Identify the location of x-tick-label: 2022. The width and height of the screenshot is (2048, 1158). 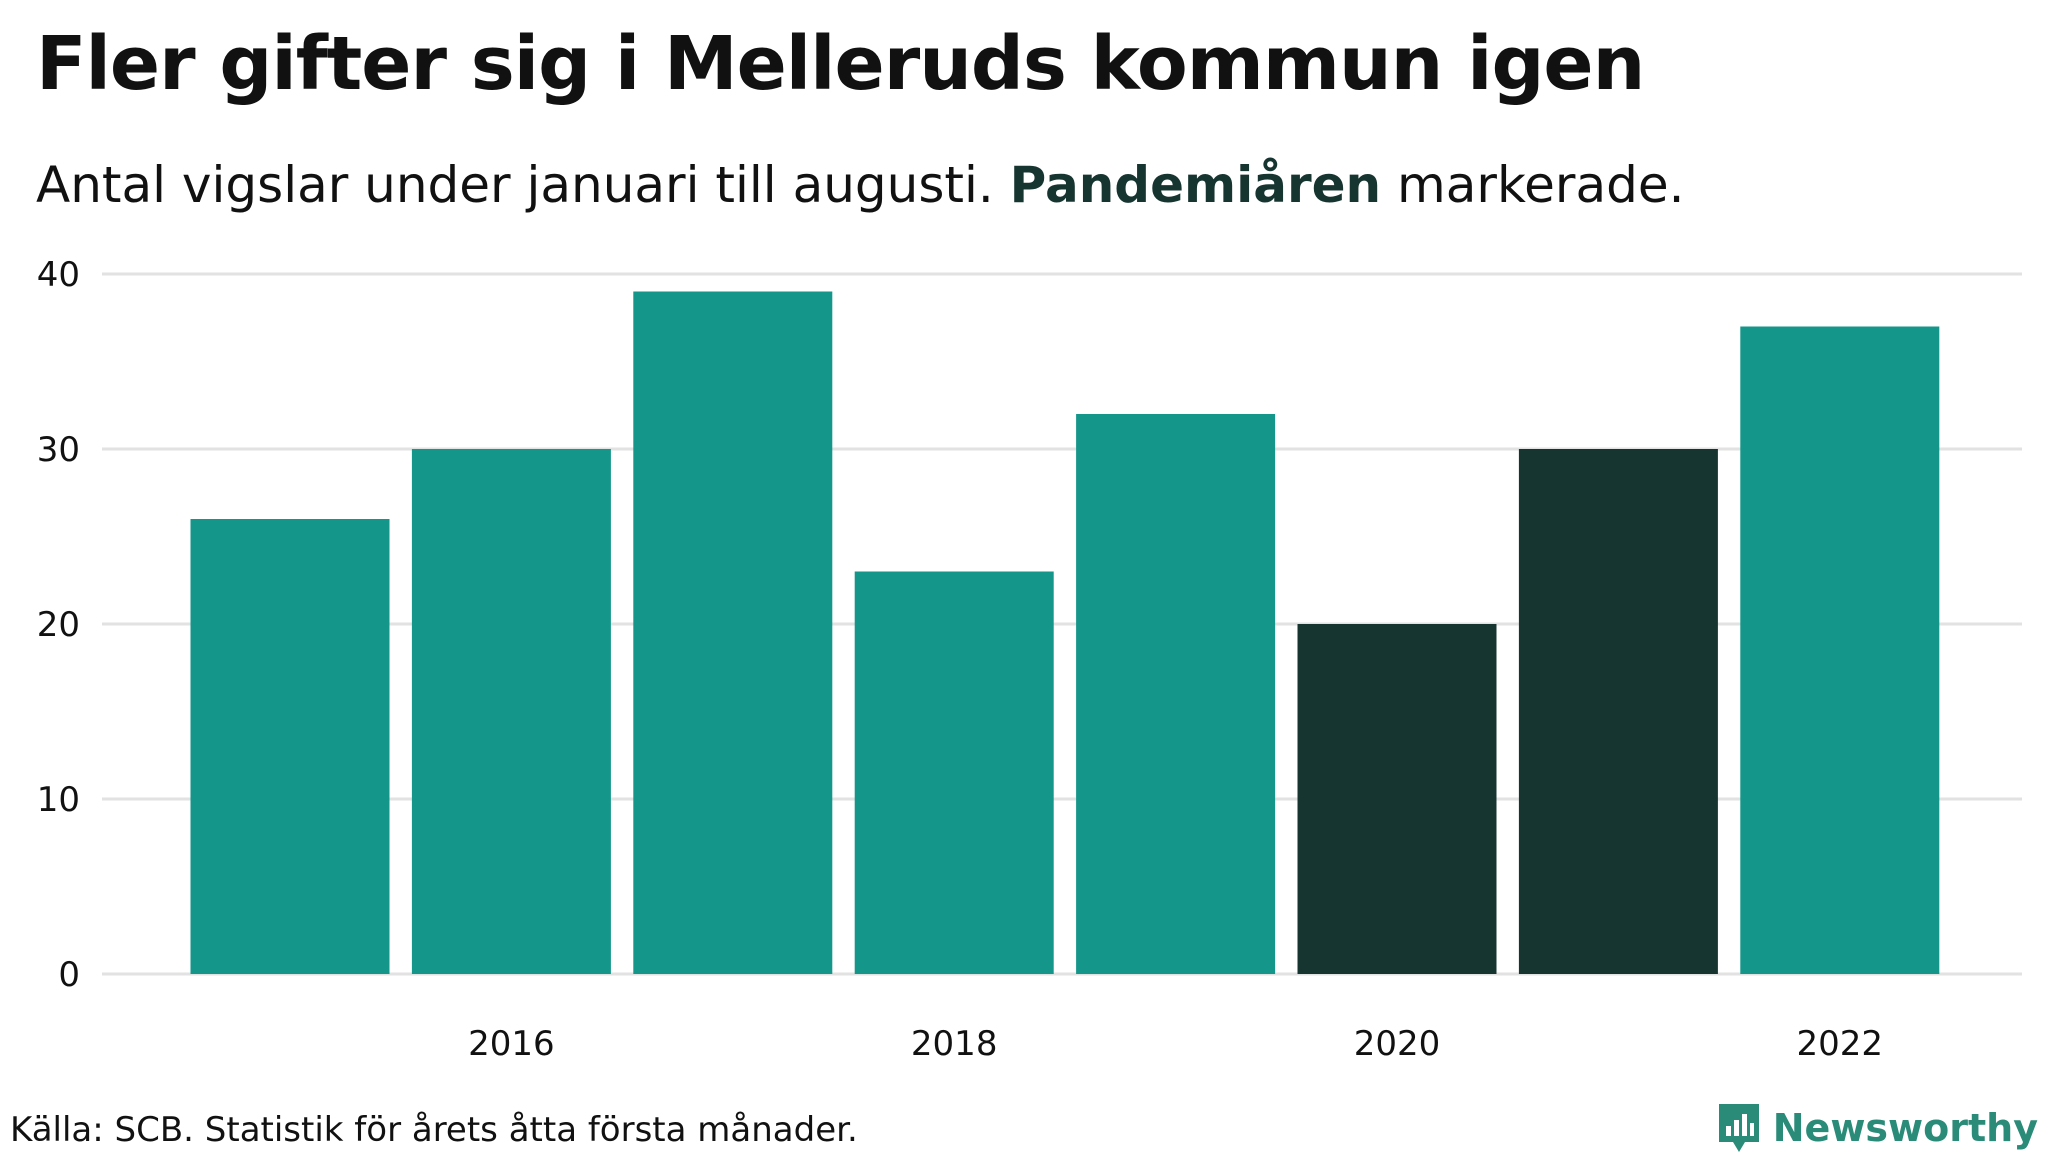
(1840, 1044).